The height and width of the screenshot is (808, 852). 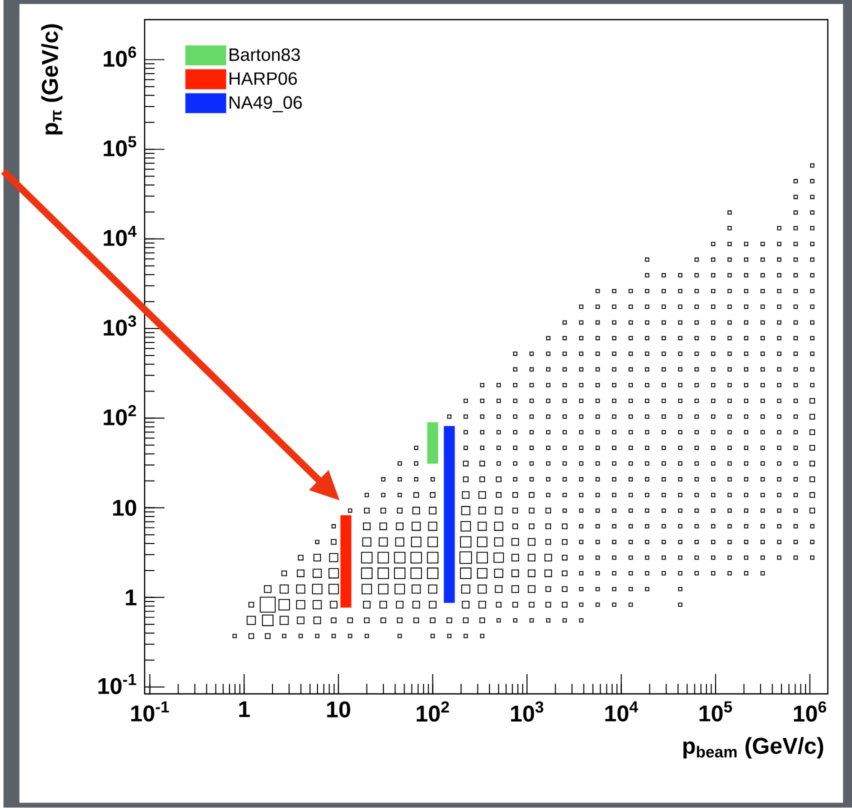 I want to click on y-tick-label: 1, so click(x=131, y=598).